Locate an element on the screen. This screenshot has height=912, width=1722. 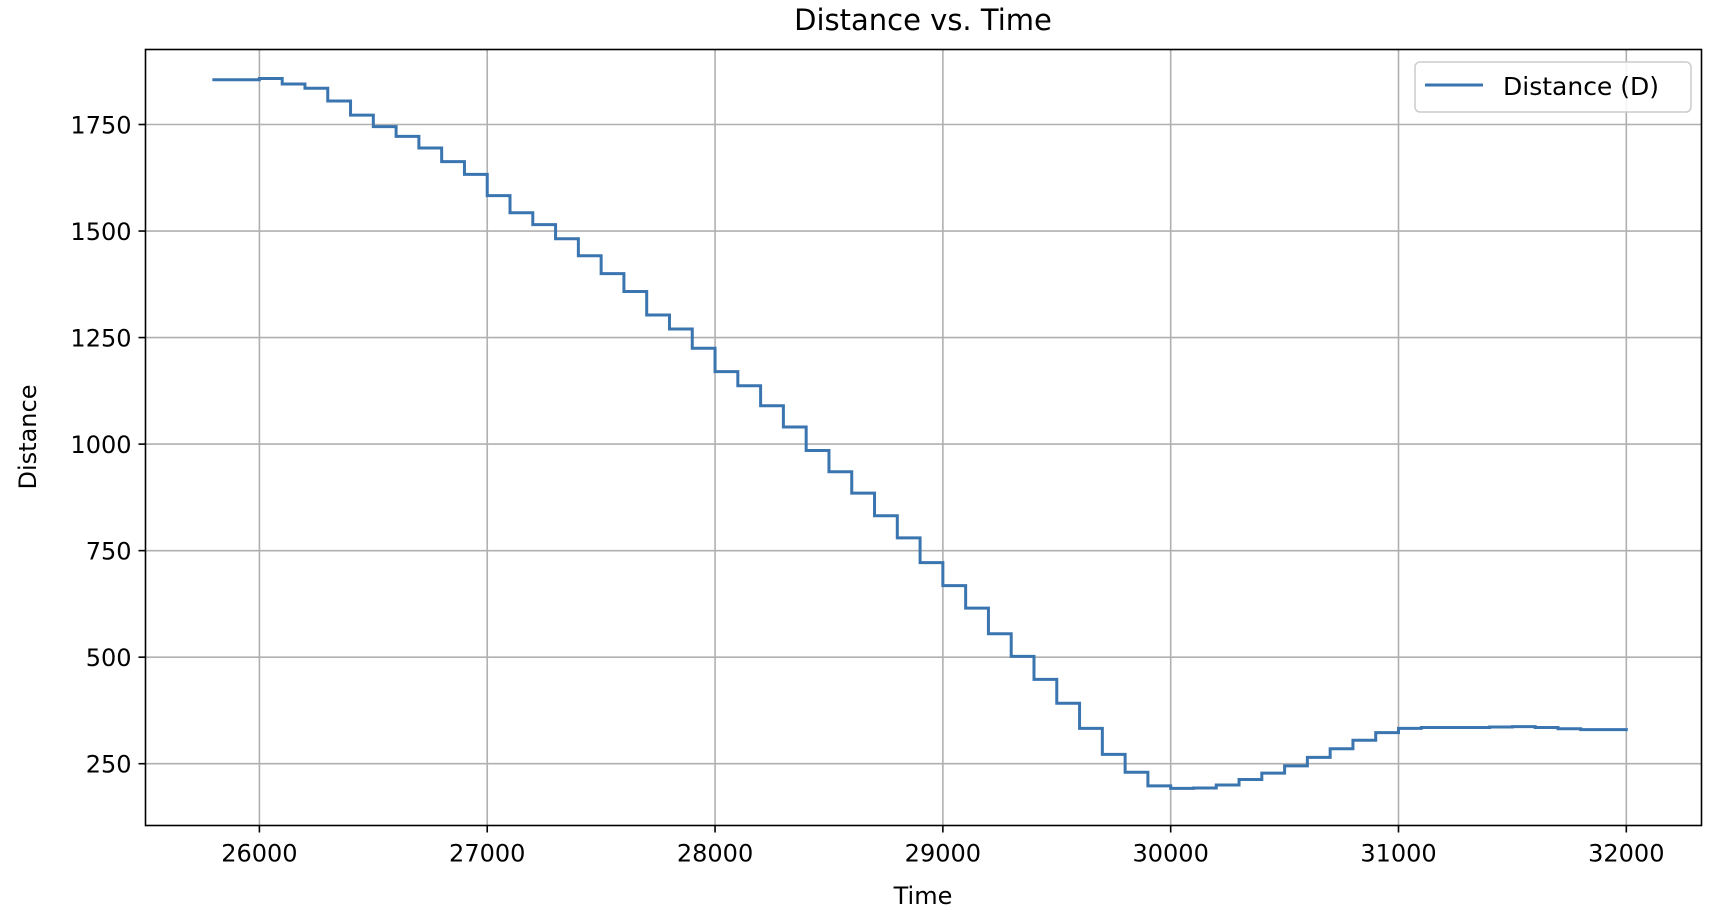
y-tick-label: 1000 is located at coordinates (100, 445).